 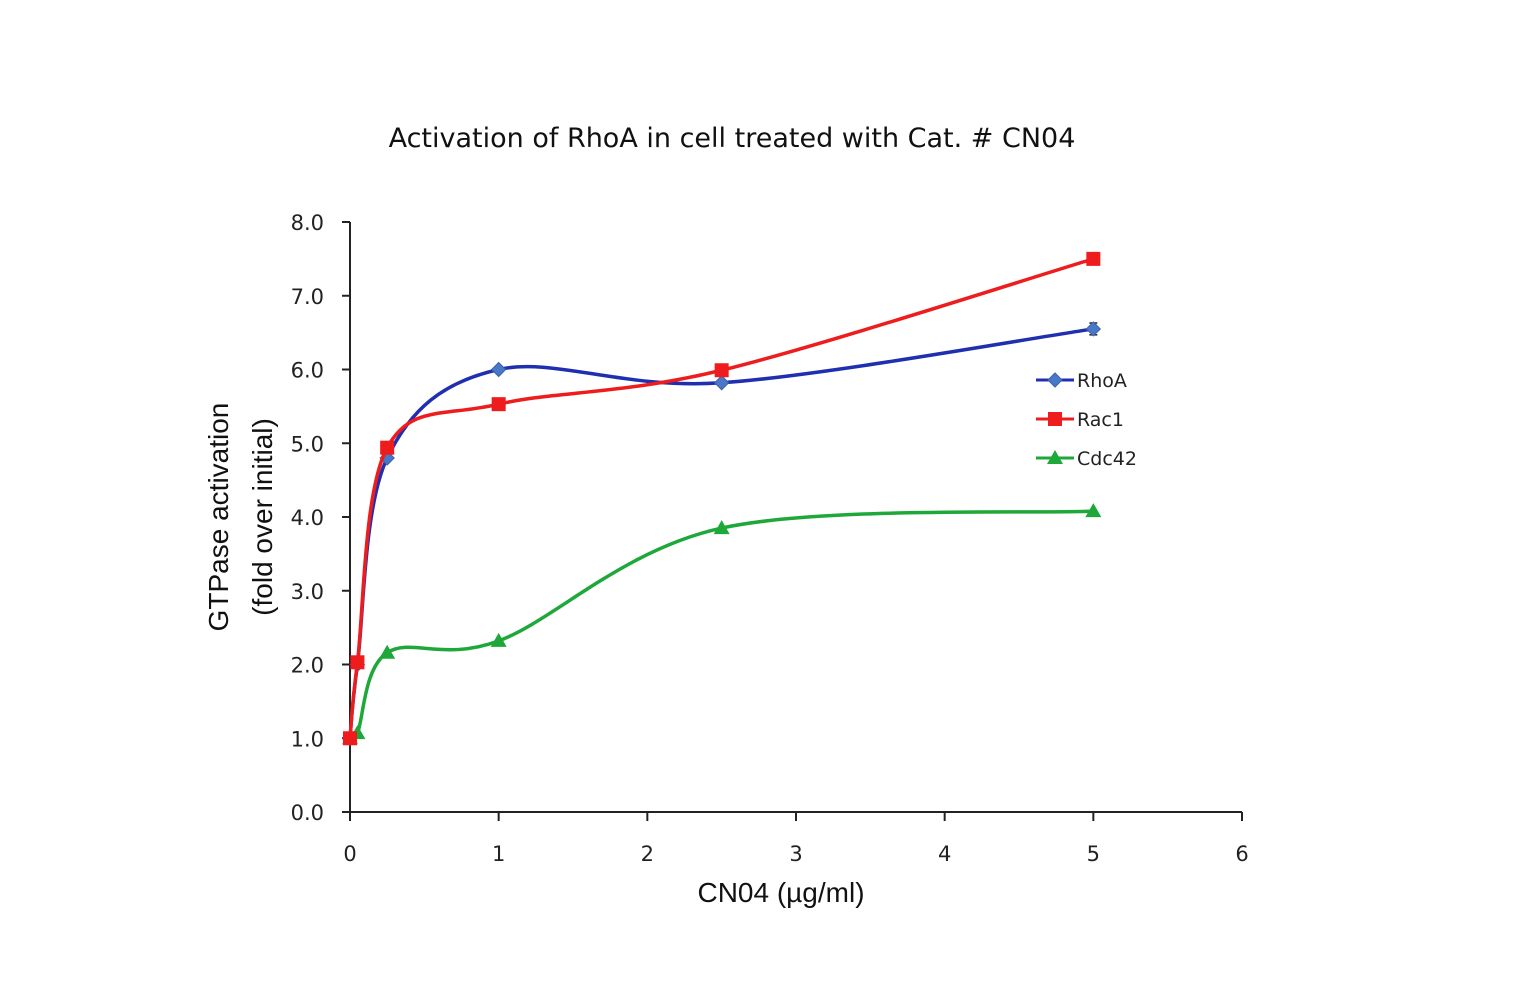 I want to click on series-cdc42, so click(x=722, y=624).